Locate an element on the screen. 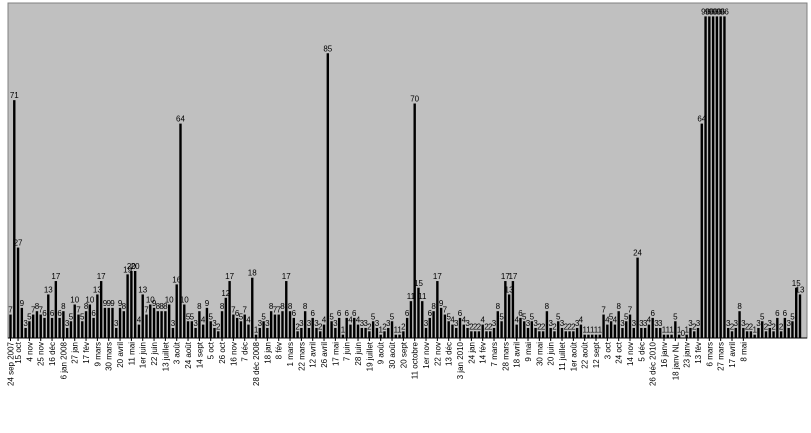 Image resolution: width=811 pixels, height=433 pixels. data-label: 17 is located at coordinates (512, 276).